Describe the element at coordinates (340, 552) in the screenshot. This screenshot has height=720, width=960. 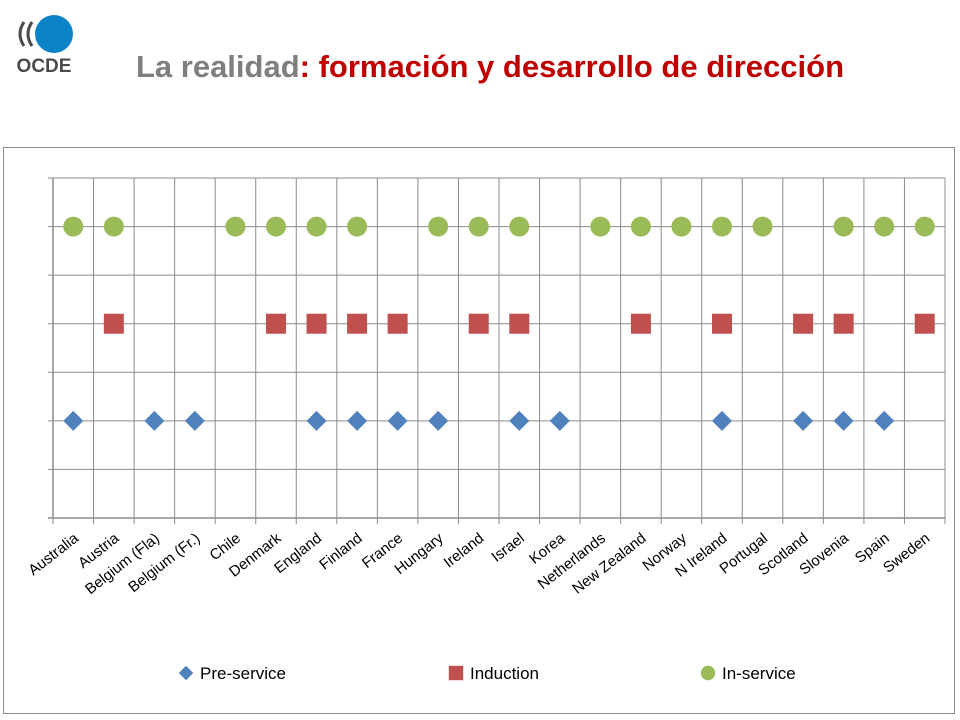
I see `category-label: Finland` at that location.